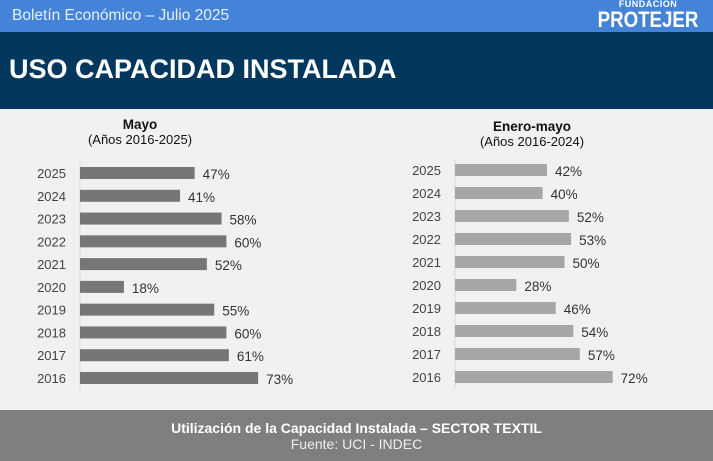 Image resolution: width=713 pixels, height=461 pixels. I want to click on bulletin-label: Boletín Económico – Julio 2025, so click(121, 15).